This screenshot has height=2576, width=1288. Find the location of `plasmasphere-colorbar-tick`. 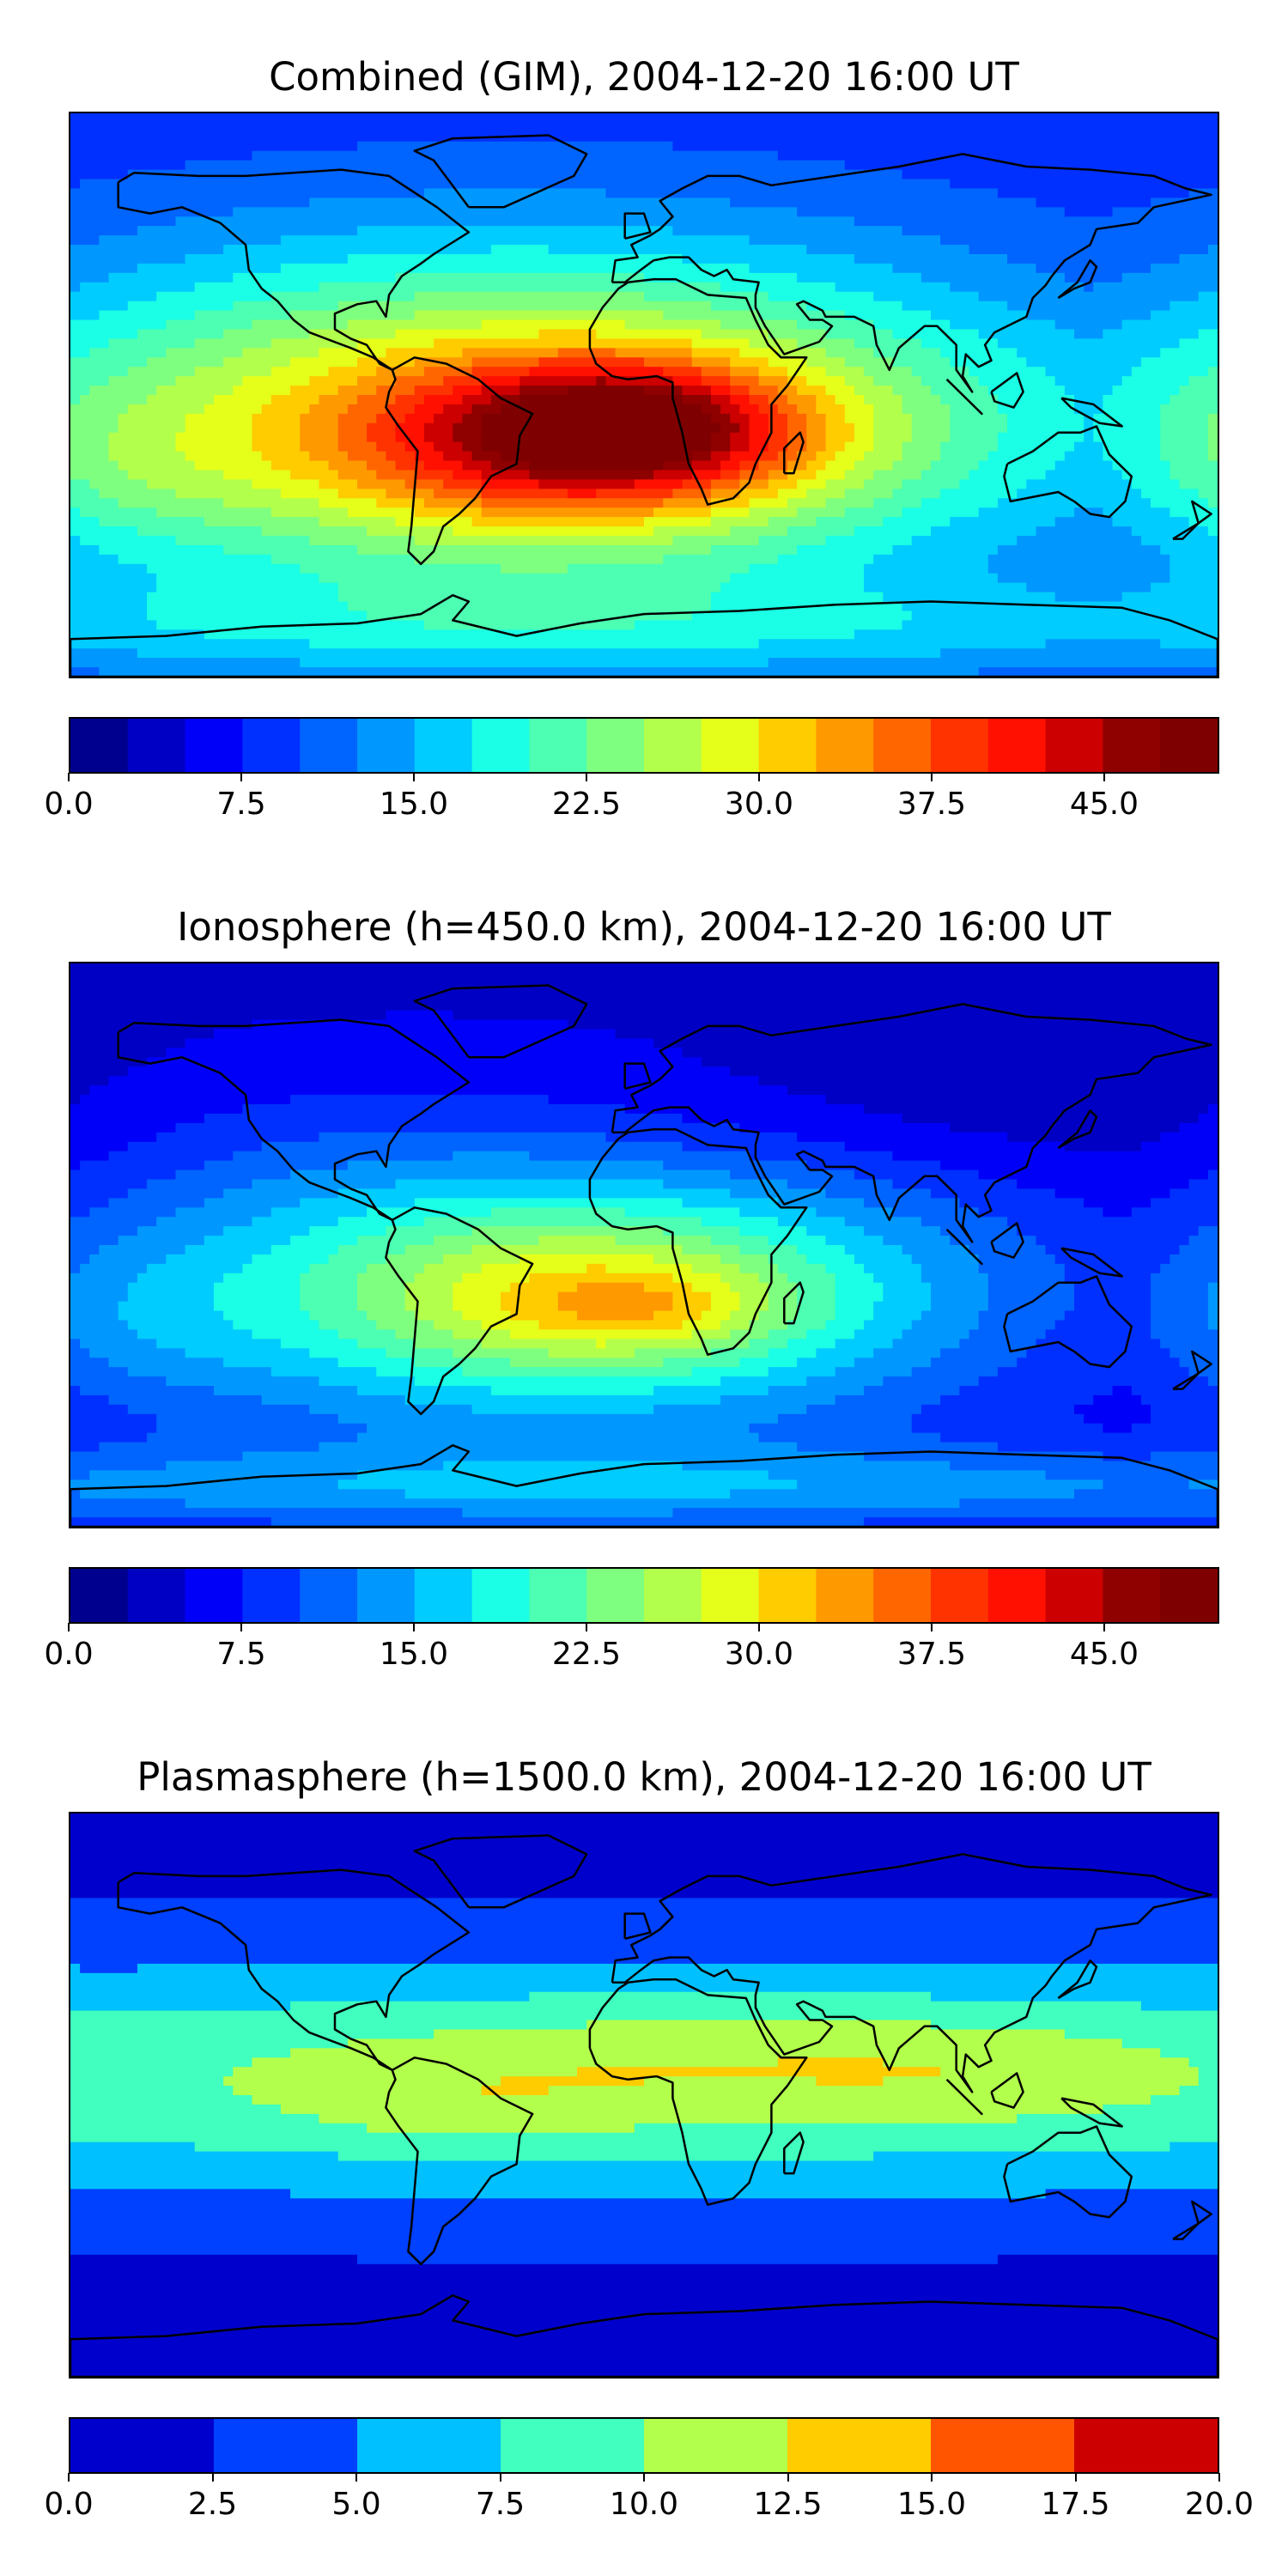

plasmasphere-colorbar-tick is located at coordinates (356, 2478).